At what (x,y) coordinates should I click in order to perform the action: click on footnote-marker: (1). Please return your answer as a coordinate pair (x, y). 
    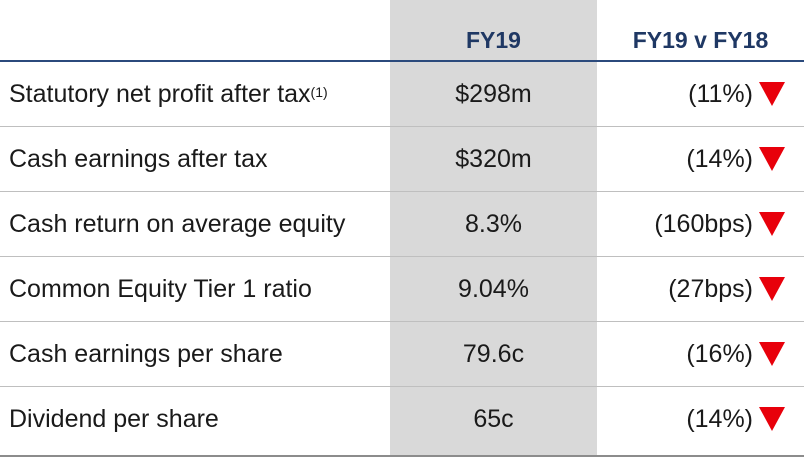
    Looking at the image, I should click on (319, 92).